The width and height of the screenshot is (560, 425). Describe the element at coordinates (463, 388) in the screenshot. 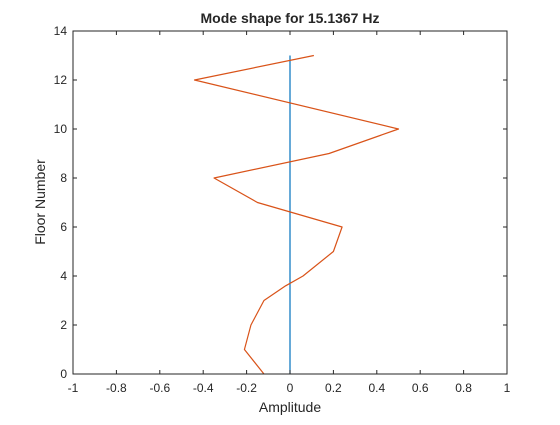

I see `x-tick-label: 0.8` at that location.